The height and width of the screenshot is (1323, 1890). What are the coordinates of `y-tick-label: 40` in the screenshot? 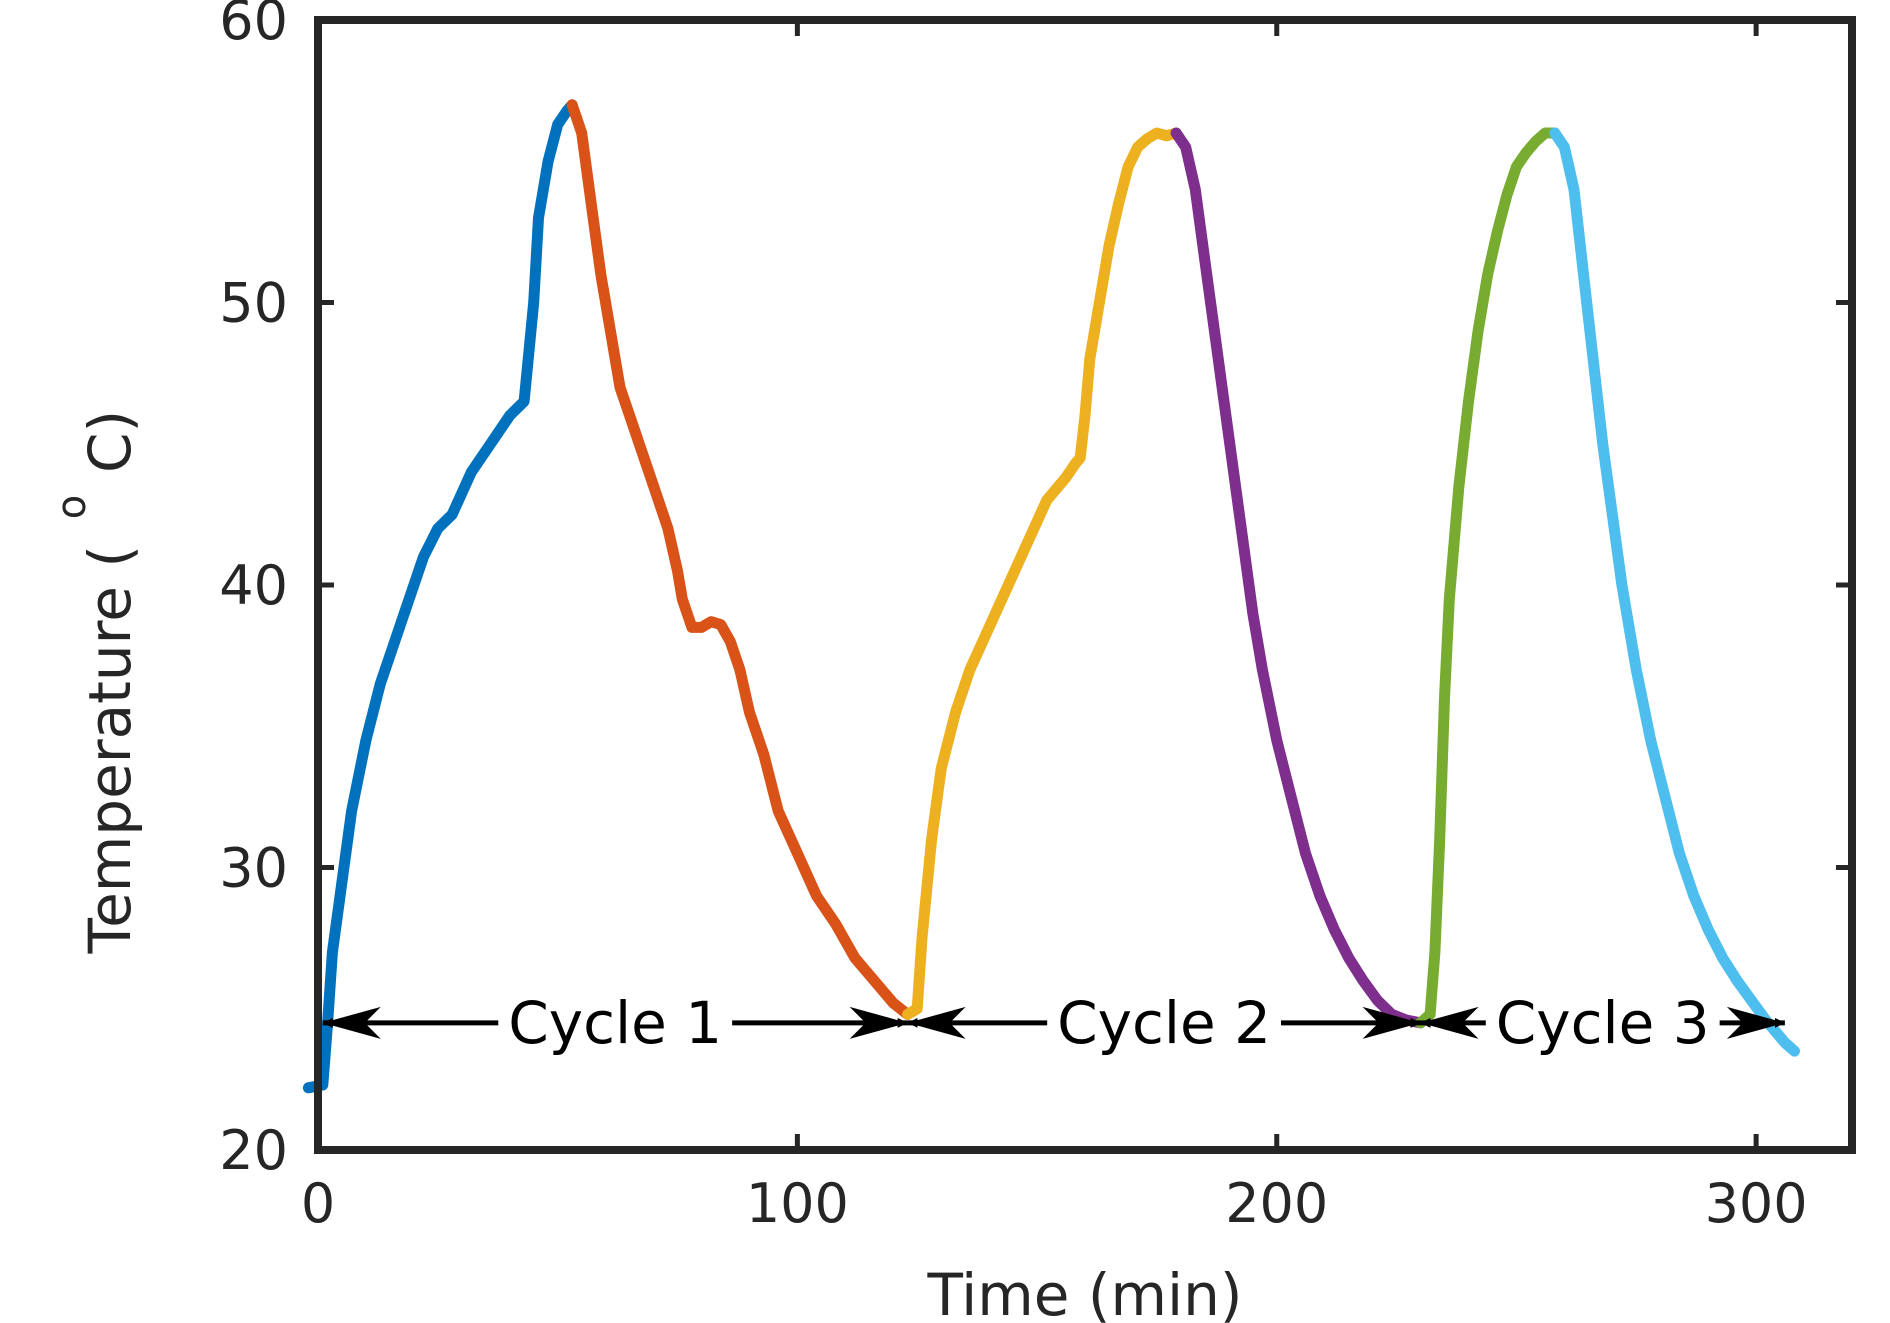 It's located at (253, 585).